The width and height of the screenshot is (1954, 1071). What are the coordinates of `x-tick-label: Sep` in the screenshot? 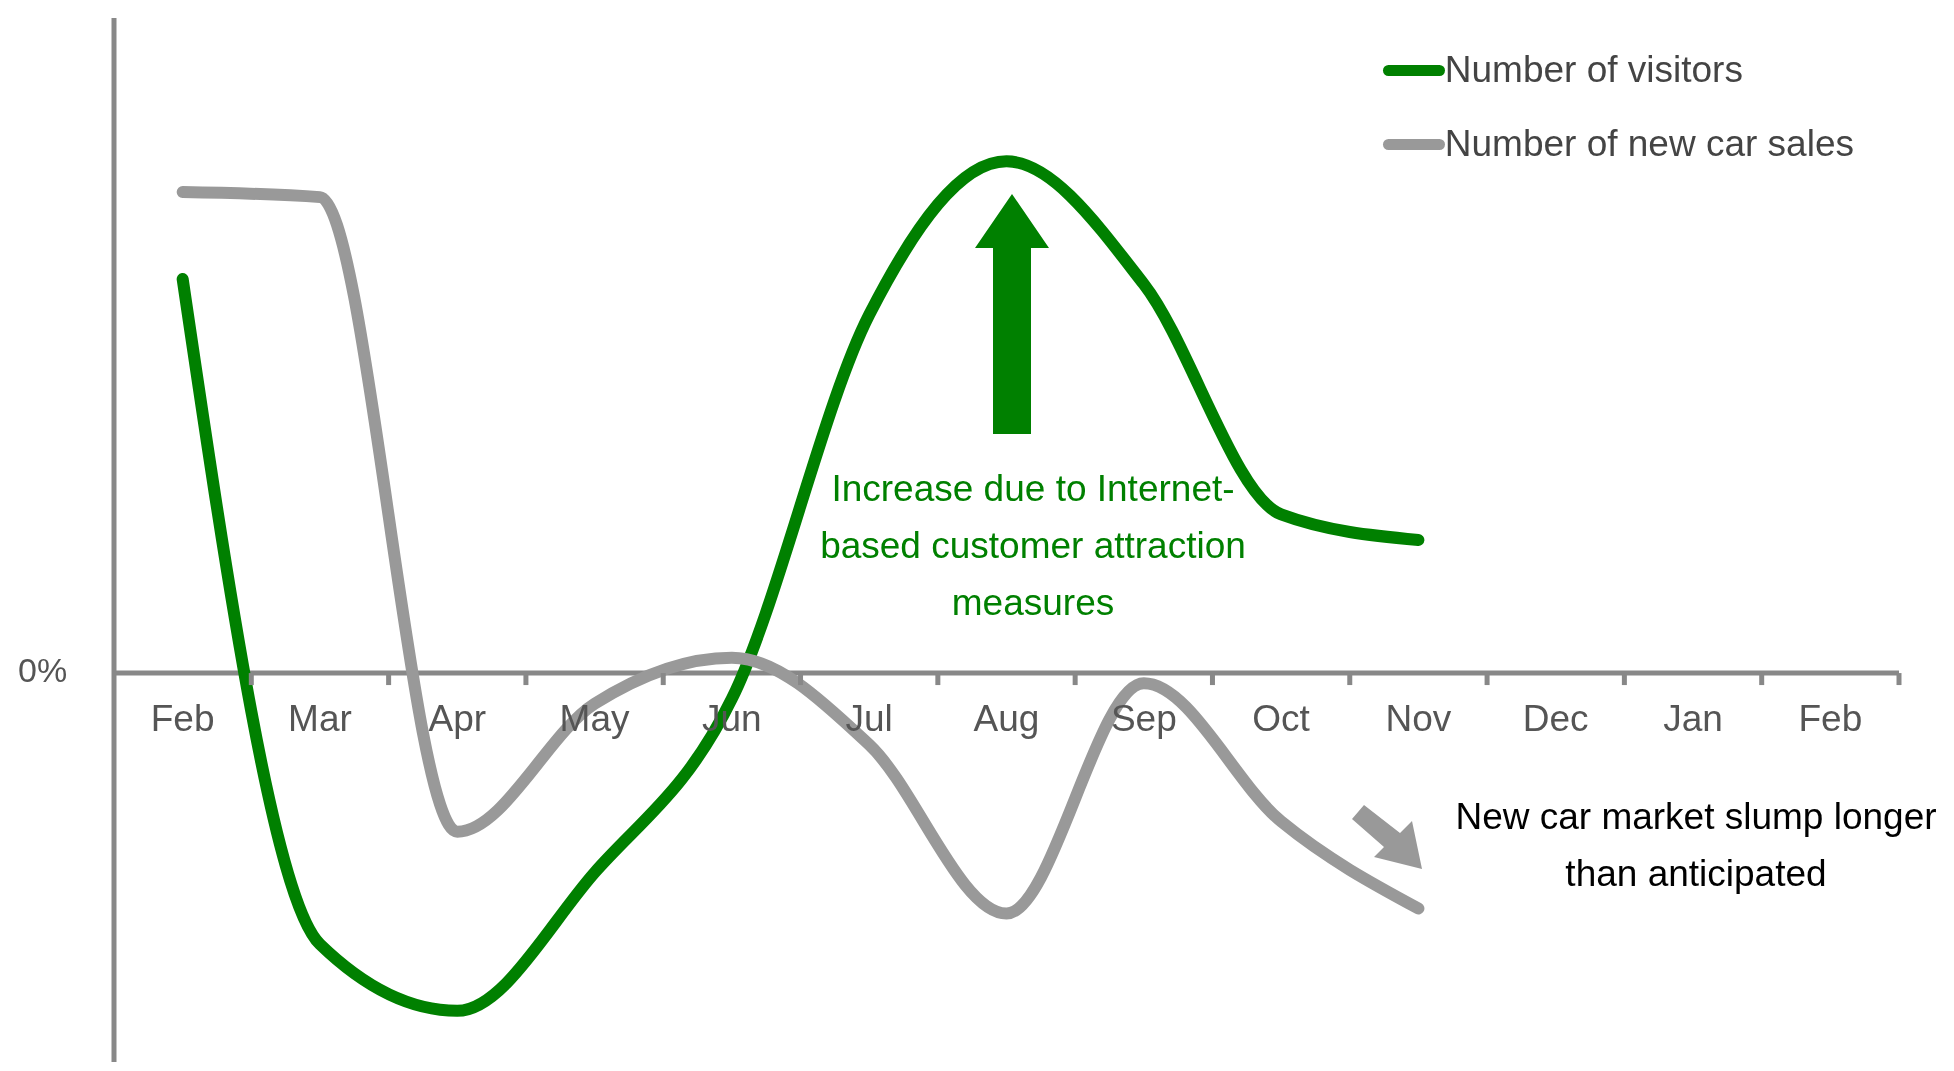 It's located at (1143, 719).